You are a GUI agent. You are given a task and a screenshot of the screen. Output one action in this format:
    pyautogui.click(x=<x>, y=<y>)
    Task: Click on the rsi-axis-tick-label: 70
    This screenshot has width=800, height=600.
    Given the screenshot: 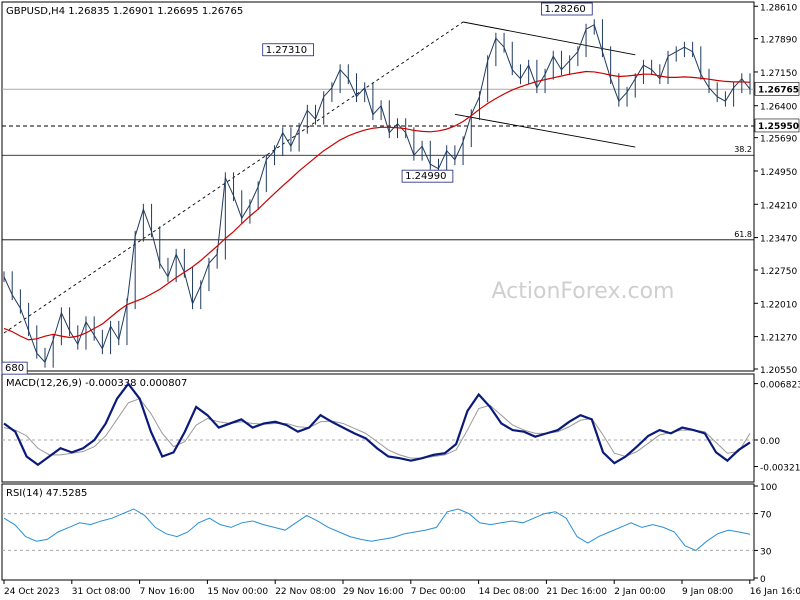 What is the action you would take?
    pyautogui.click(x=766, y=516)
    